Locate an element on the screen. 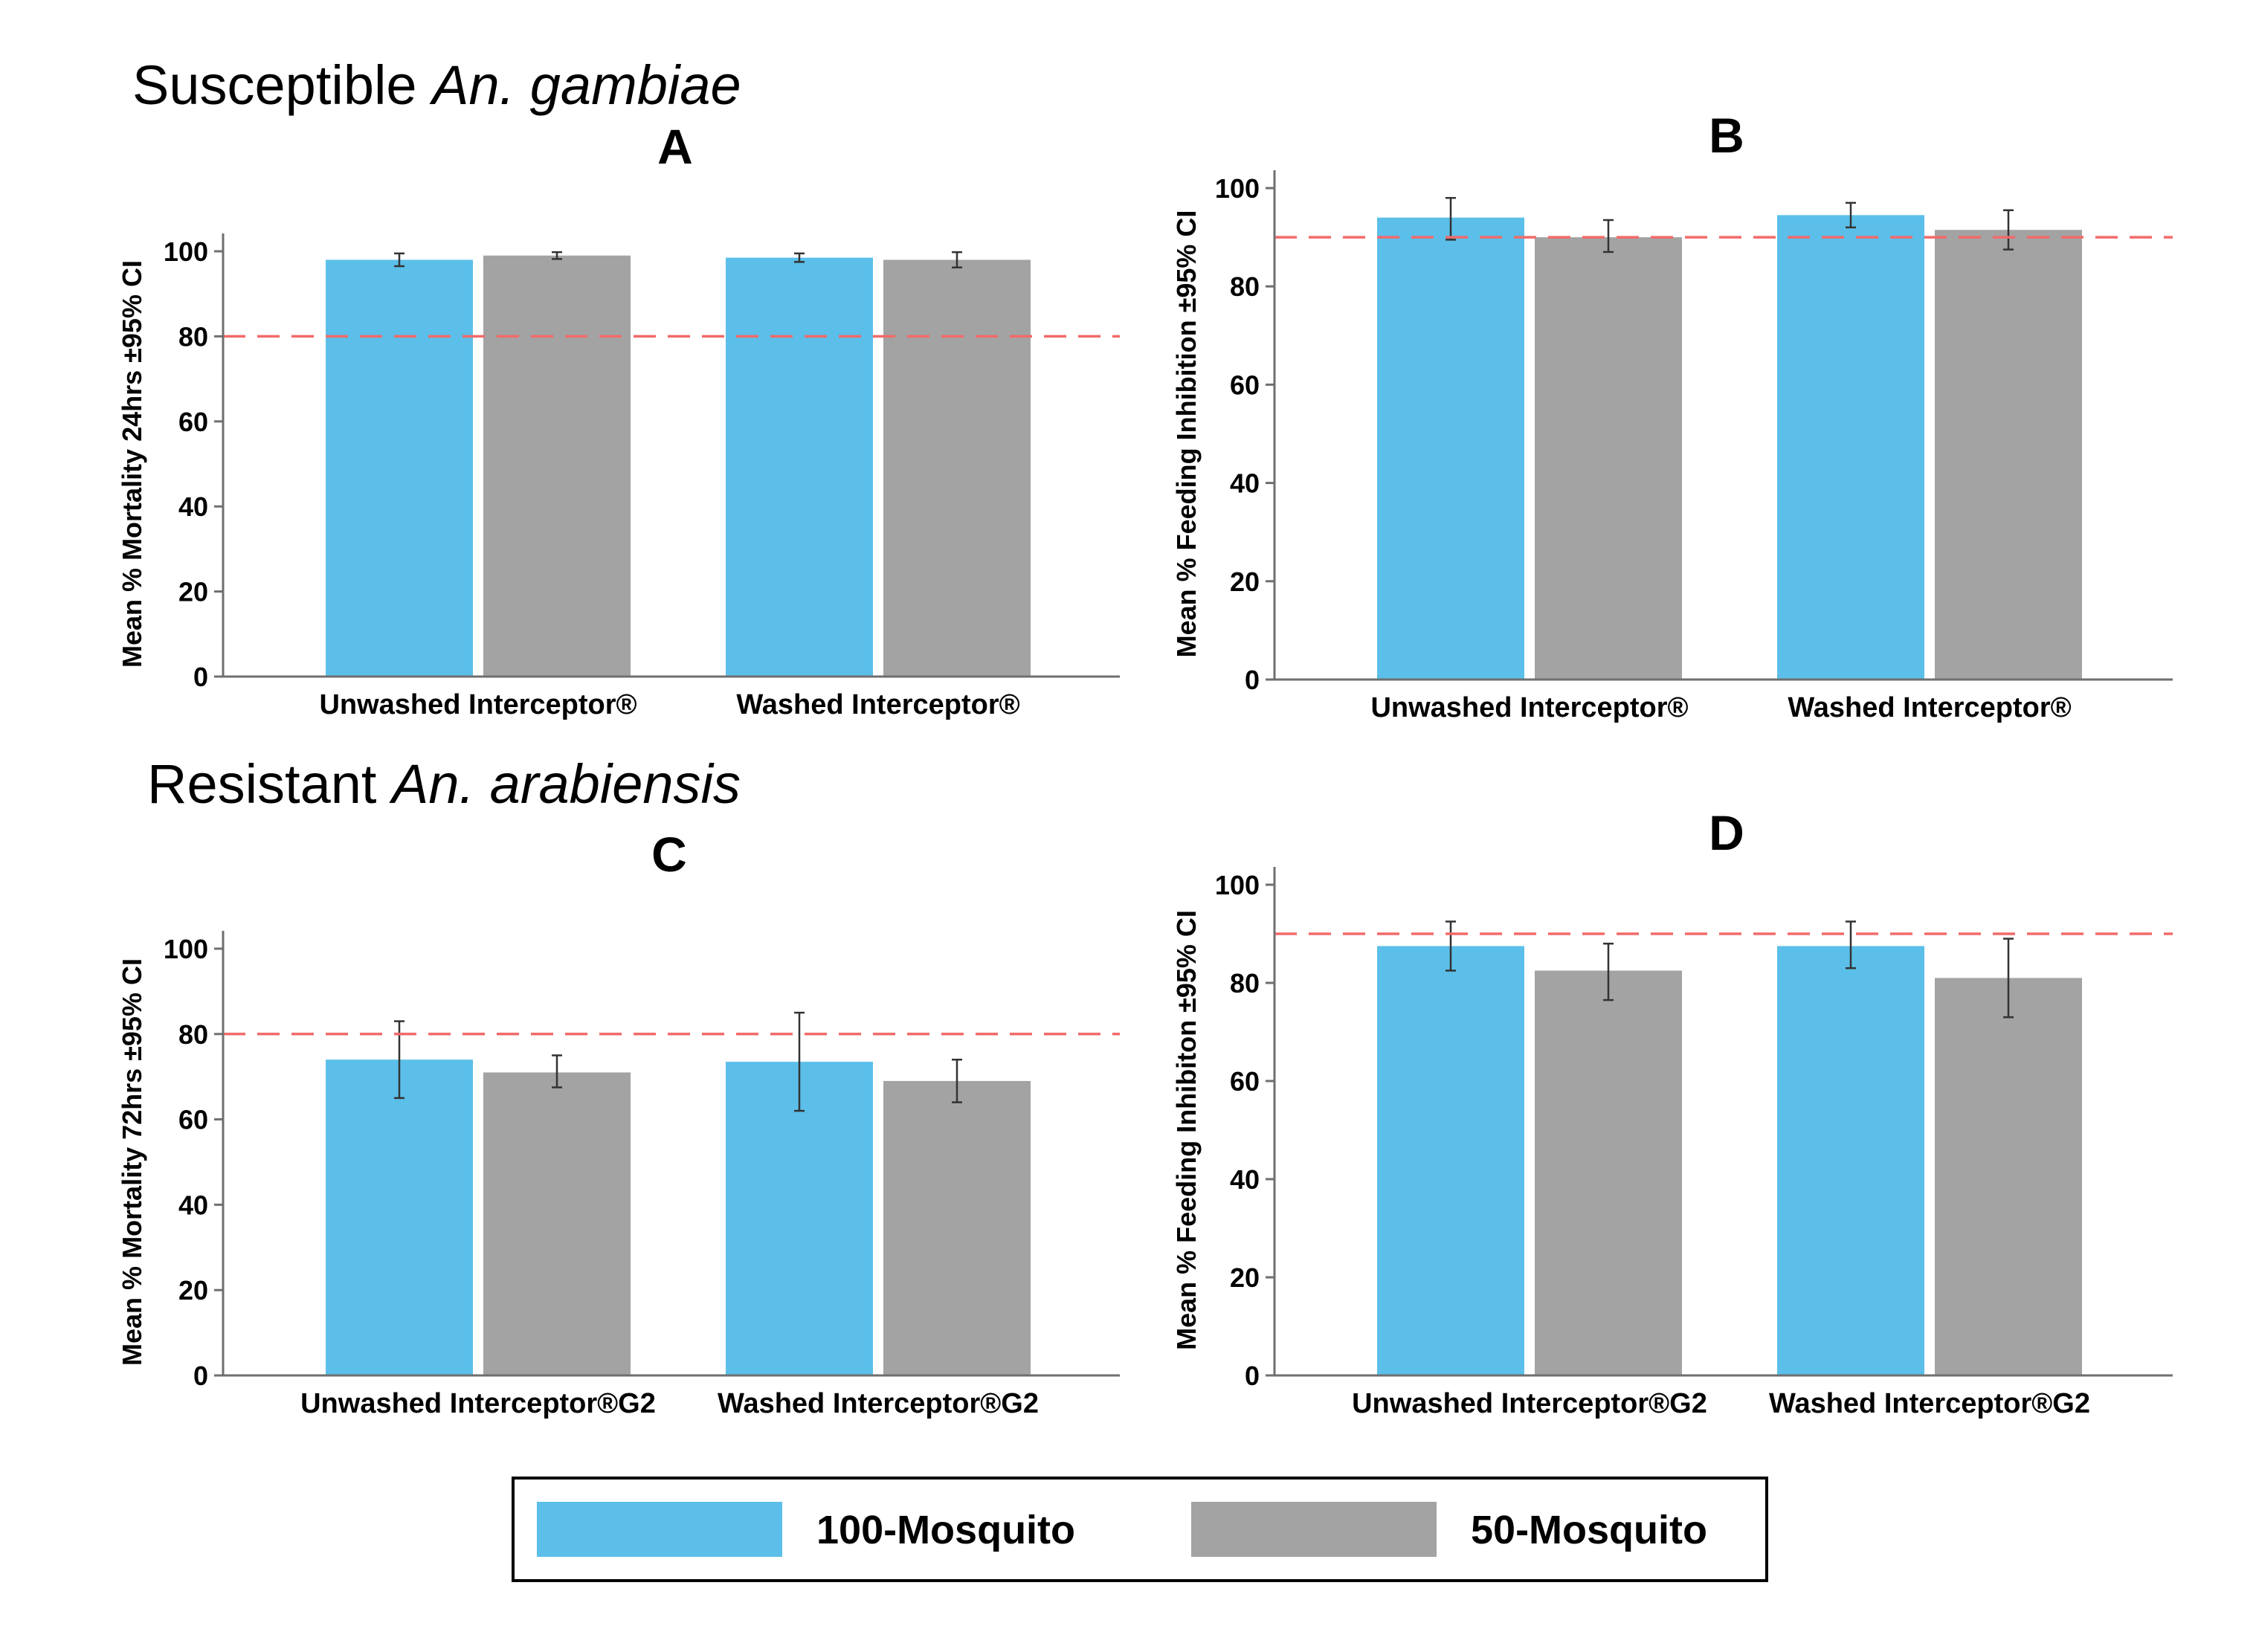 The height and width of the screenshot is (1652, 2256). section-prefix: Susceptible is located at coordinates (282, 85).